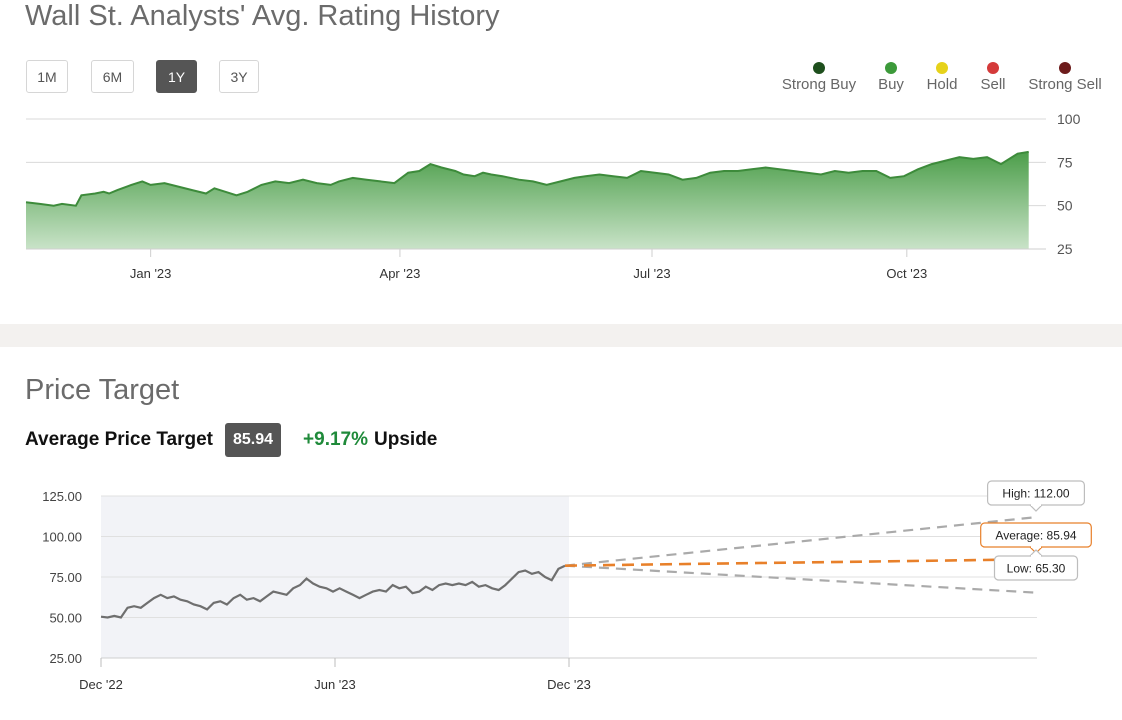 Image resolution: width=1122 pixels, height=720 pixels. I want to click on high-target-callout-text: High: 112.00, so click(1035, 494).